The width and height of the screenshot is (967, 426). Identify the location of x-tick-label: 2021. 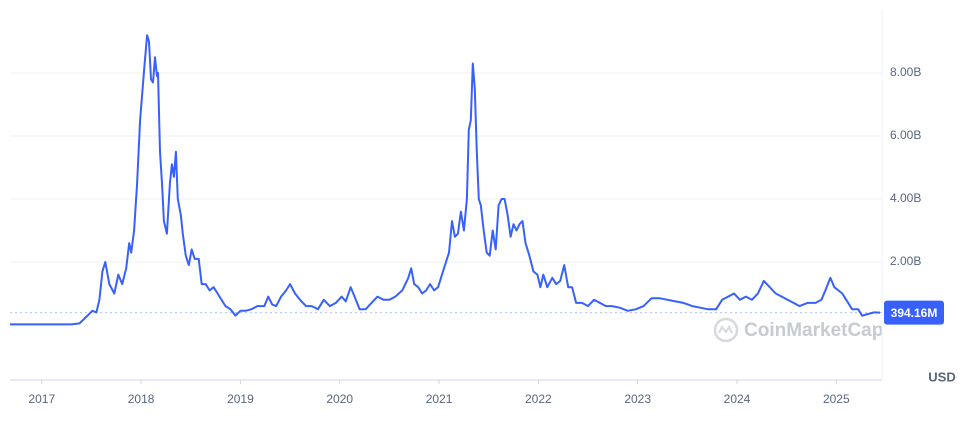
(439, 399).